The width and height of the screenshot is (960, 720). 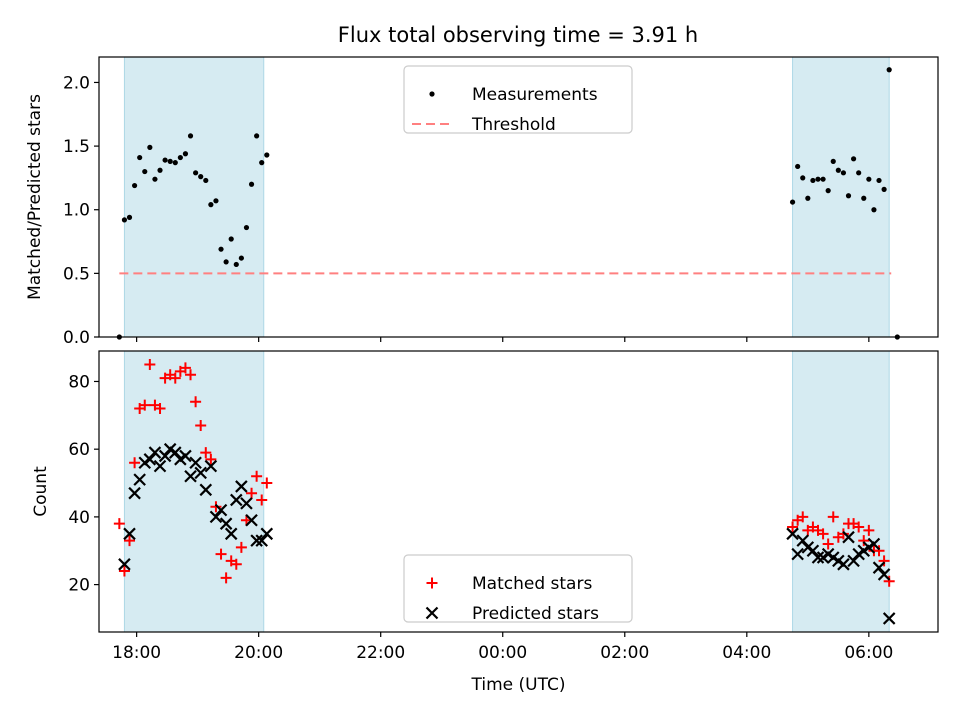 What do you see at coordinates (76, 274) in the screenshot?
I see `y-tick-label: 0.5` at bounding box center [76, 274].